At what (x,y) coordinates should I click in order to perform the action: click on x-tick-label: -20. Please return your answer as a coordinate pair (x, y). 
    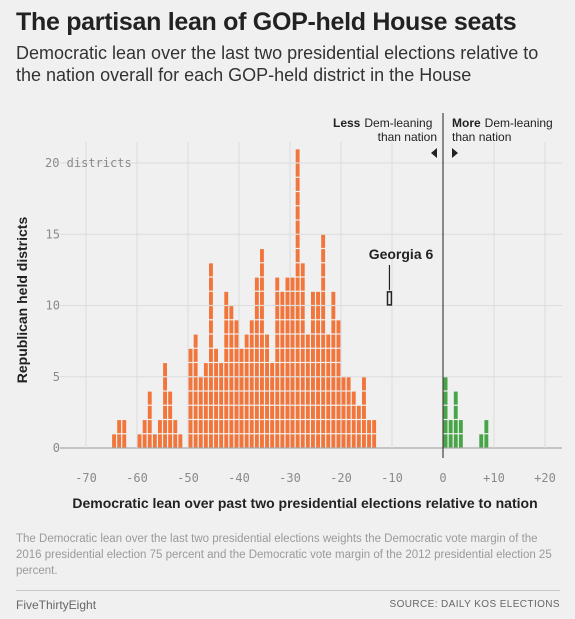
    Looking at the image, I should click on (341, 478).